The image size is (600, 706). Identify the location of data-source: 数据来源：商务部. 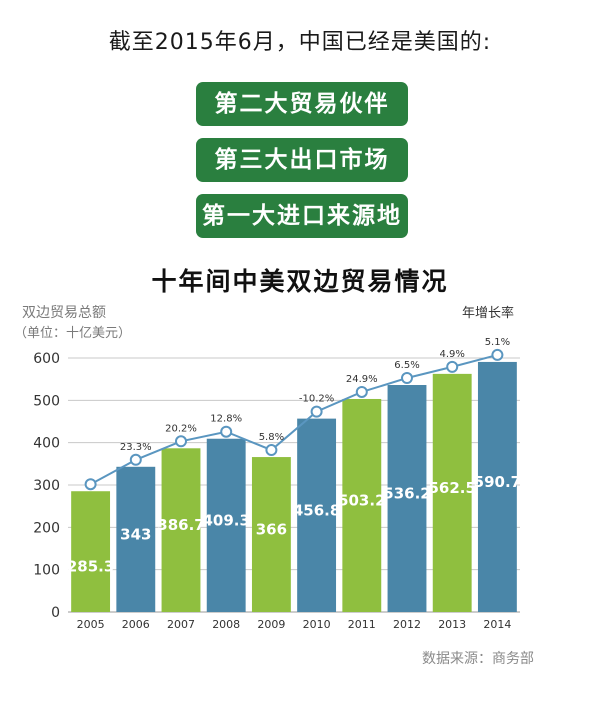
(478, 659).